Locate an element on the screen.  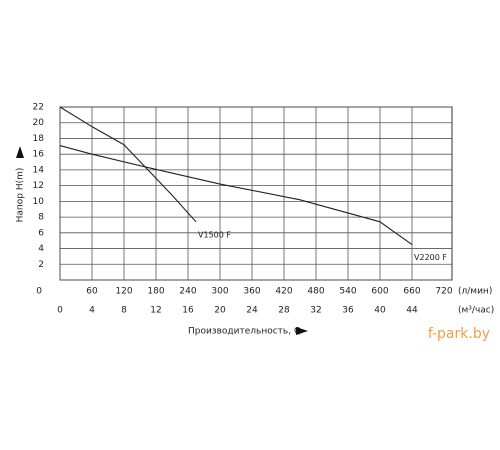
x-tick-label: 24 is located at coordinates (252, 311).